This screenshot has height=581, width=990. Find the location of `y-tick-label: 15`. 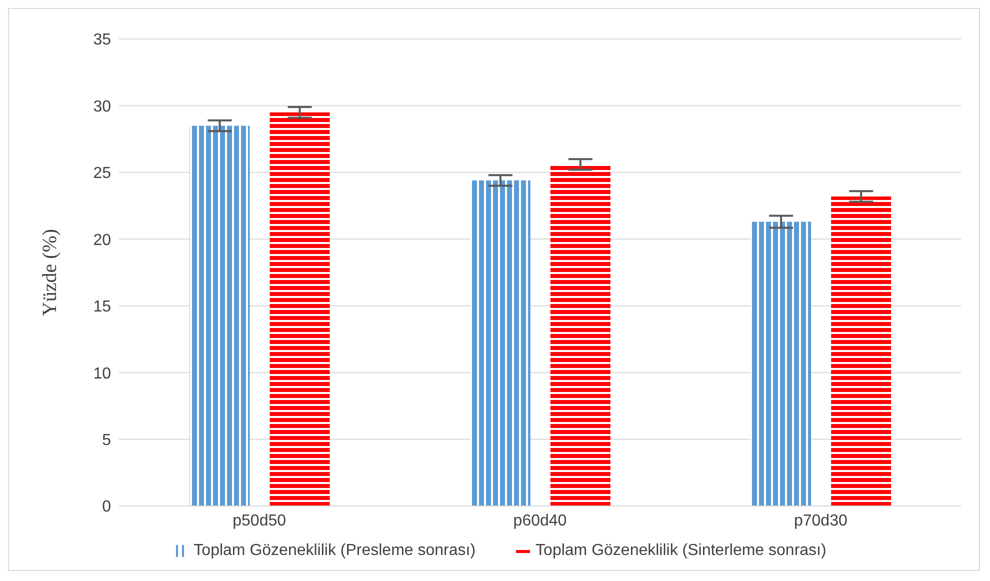

y-tick-label: 15 is located at coordinates (102, 307).